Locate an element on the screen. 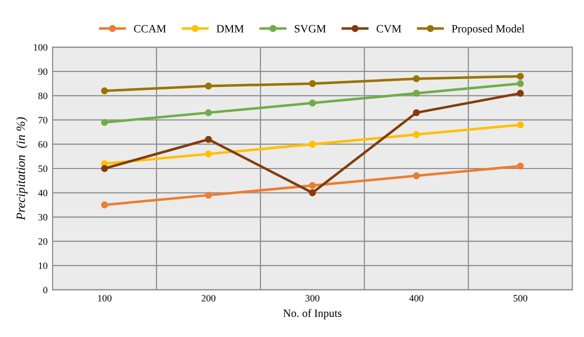  y-tick-label: 60 is located at coordinates (43, 144).